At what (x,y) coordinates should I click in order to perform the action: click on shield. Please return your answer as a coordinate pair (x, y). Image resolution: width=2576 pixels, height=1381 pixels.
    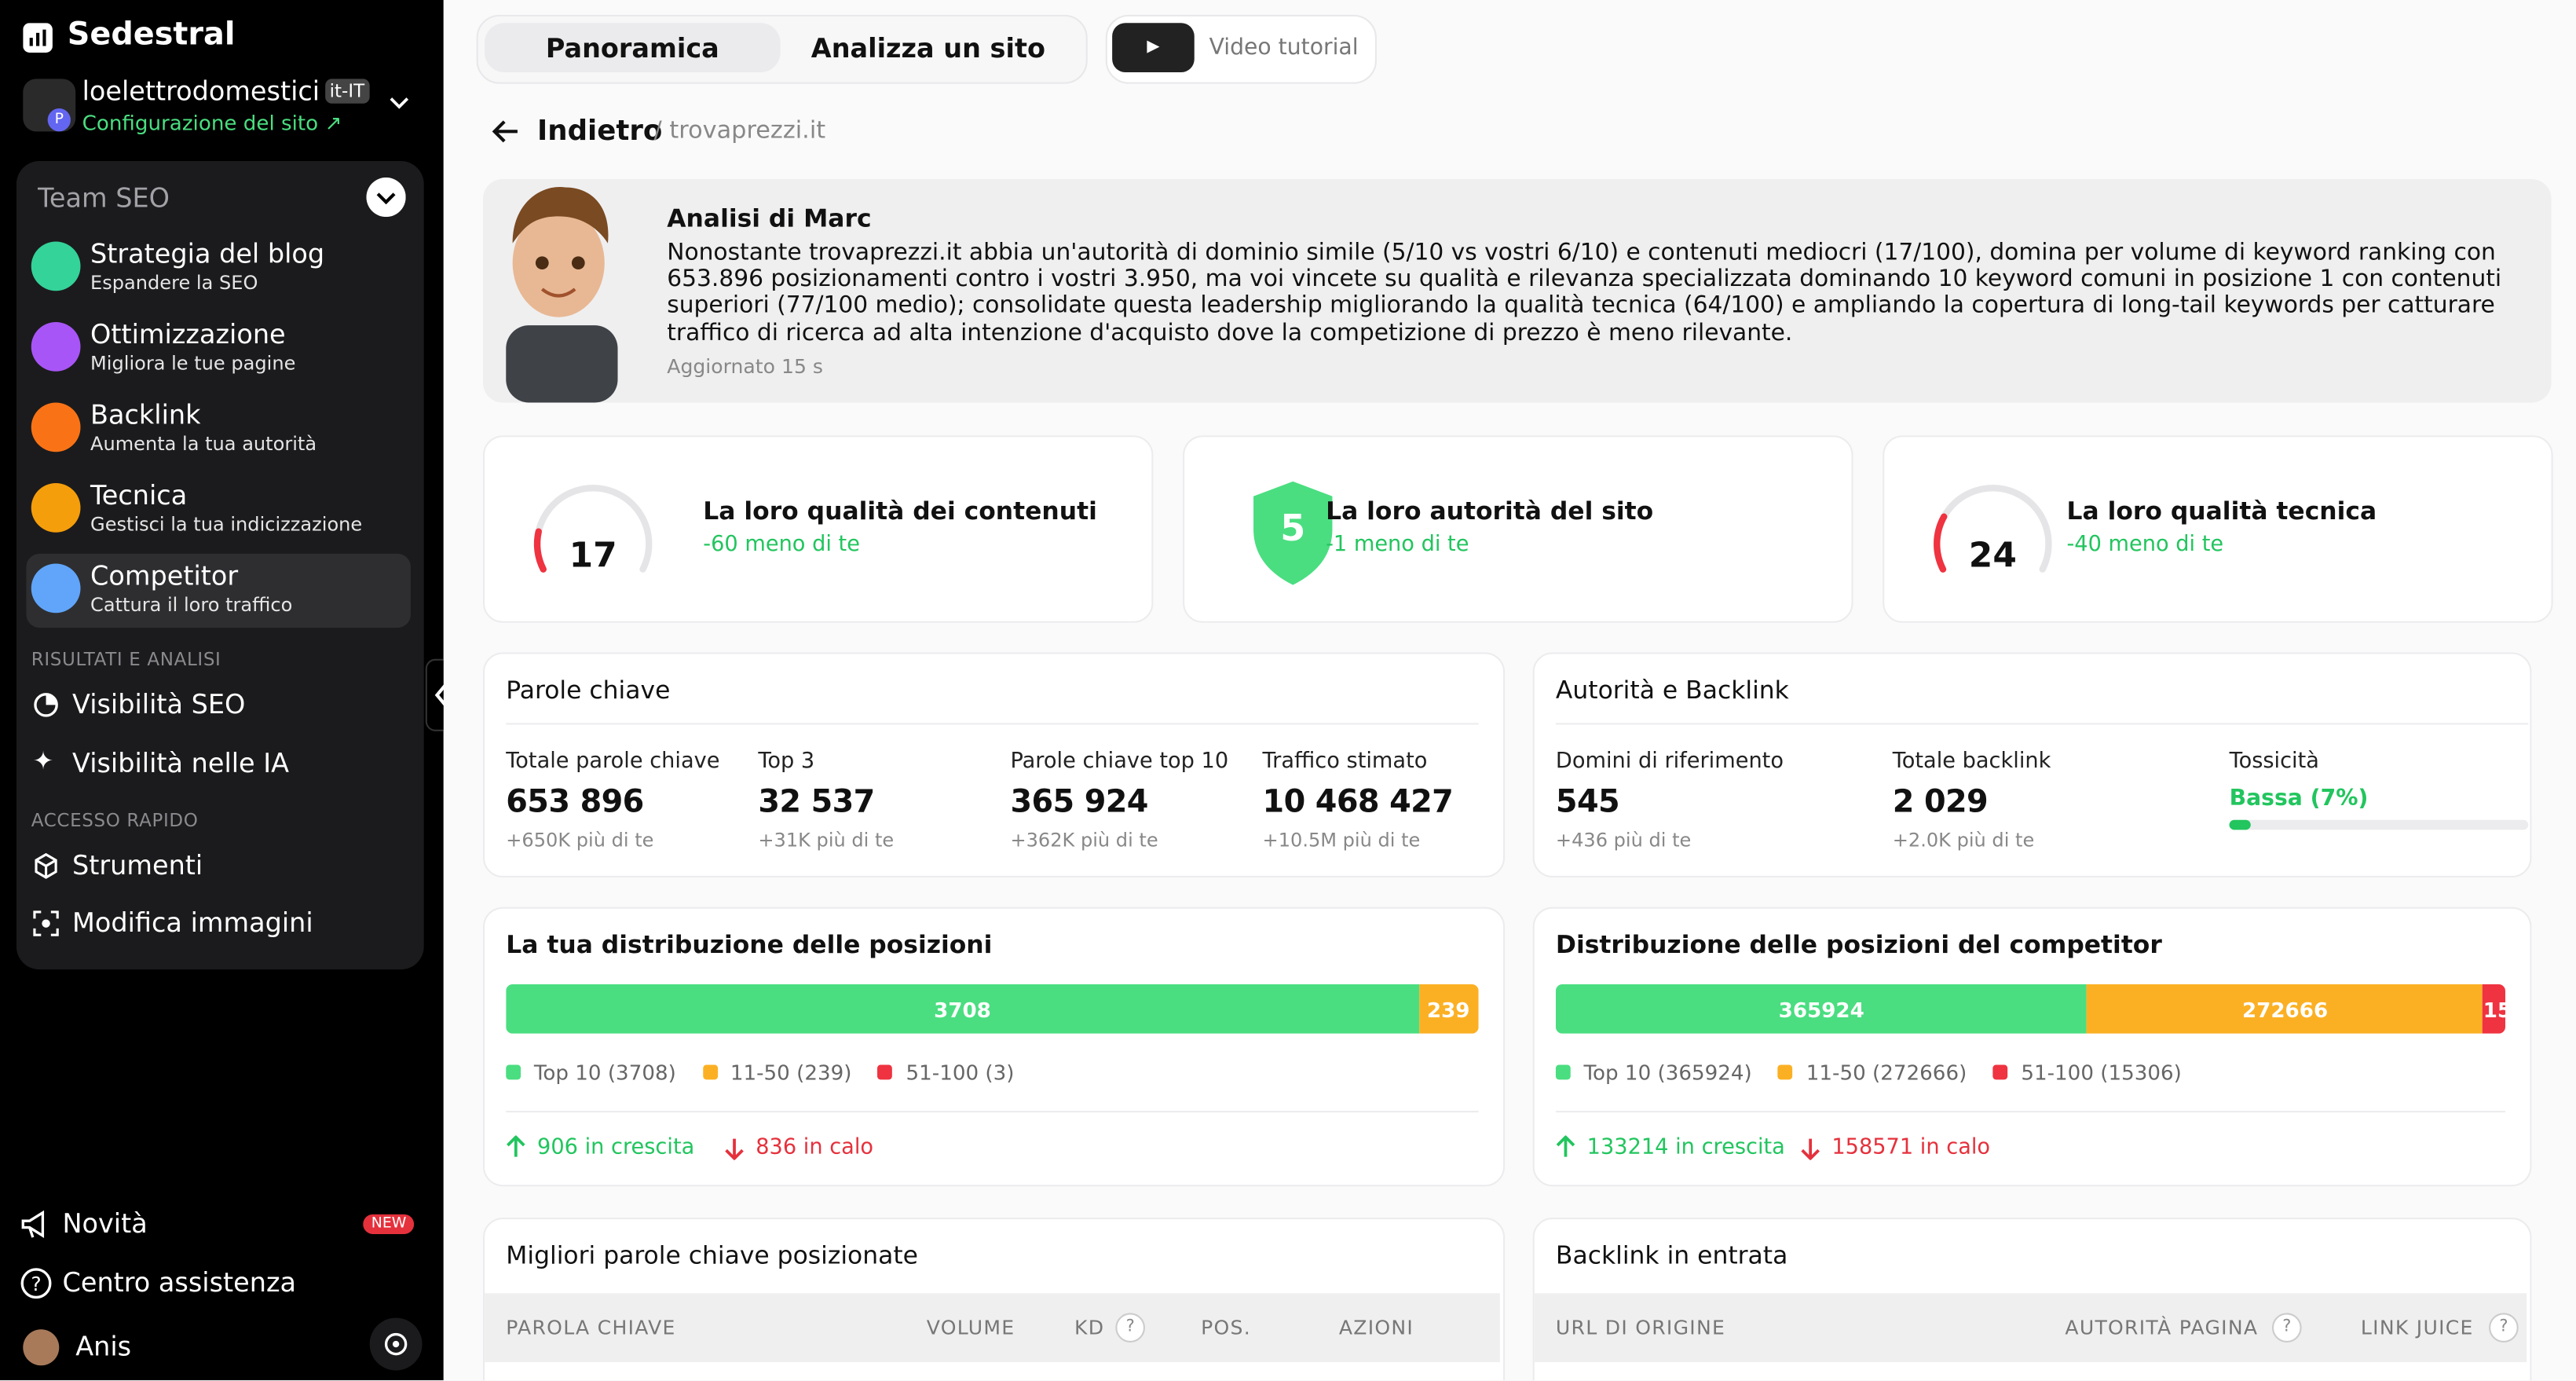
    Looking at the image, I should click on (1293, 533).